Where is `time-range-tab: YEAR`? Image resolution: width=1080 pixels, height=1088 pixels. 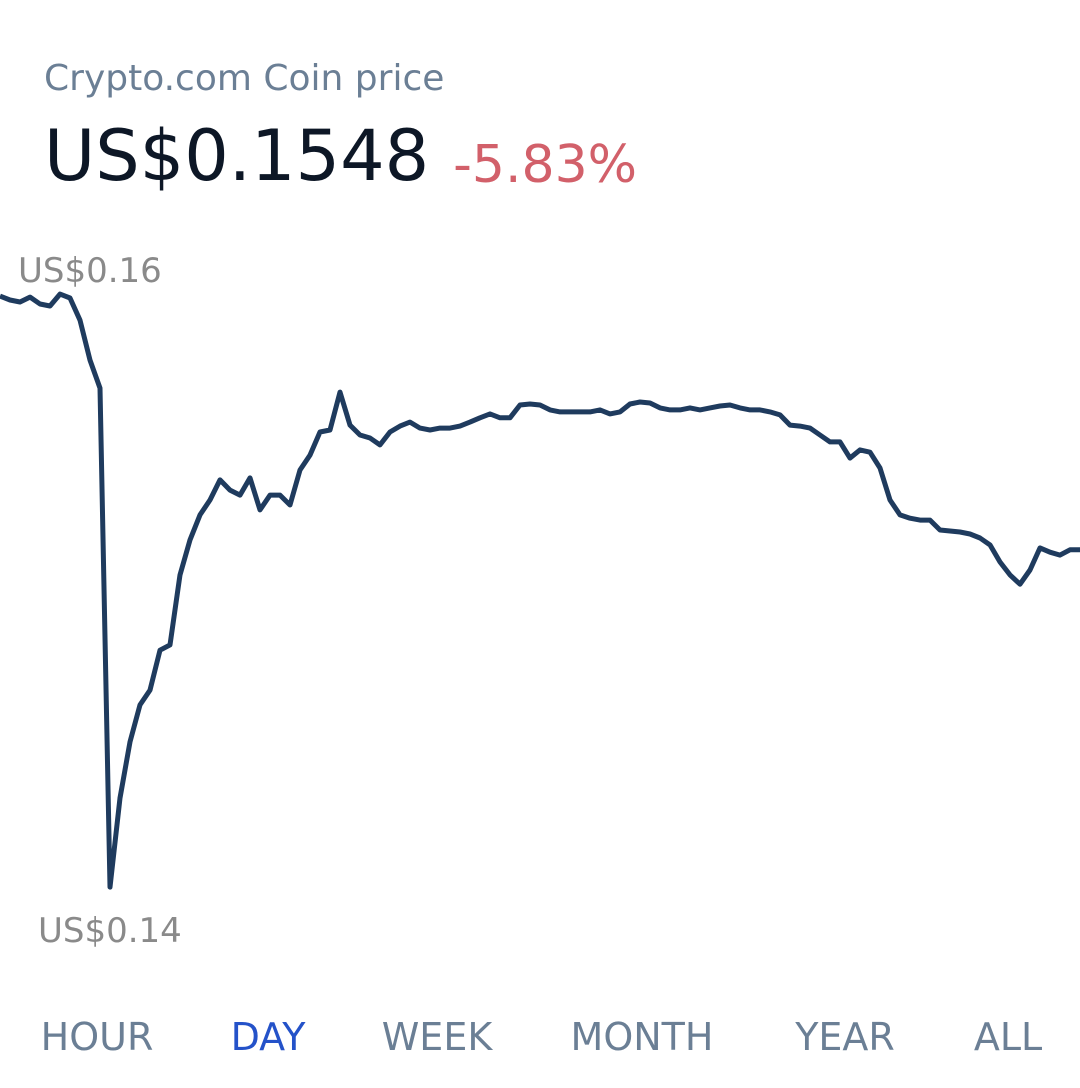 time-range-tab: YEAR is located at coordinates (844, 1037).